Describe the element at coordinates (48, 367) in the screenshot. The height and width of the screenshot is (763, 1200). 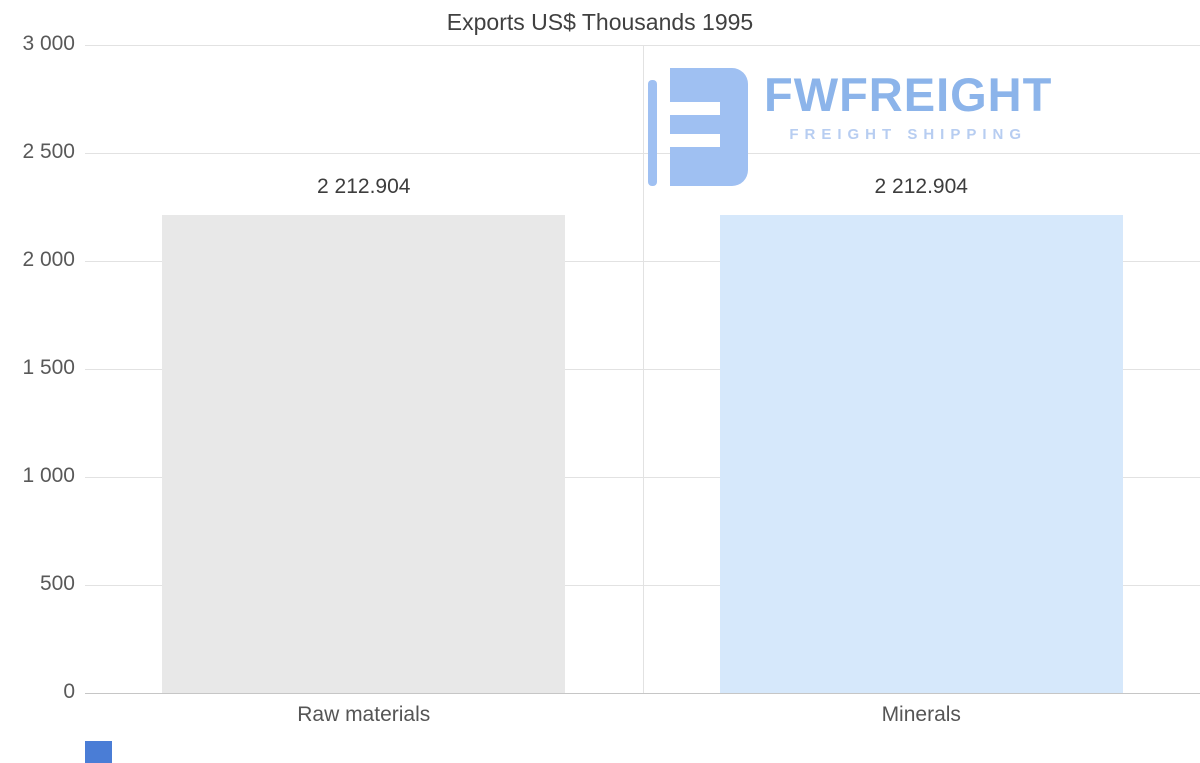
I see `y-tick-label: 1 500` at that location.